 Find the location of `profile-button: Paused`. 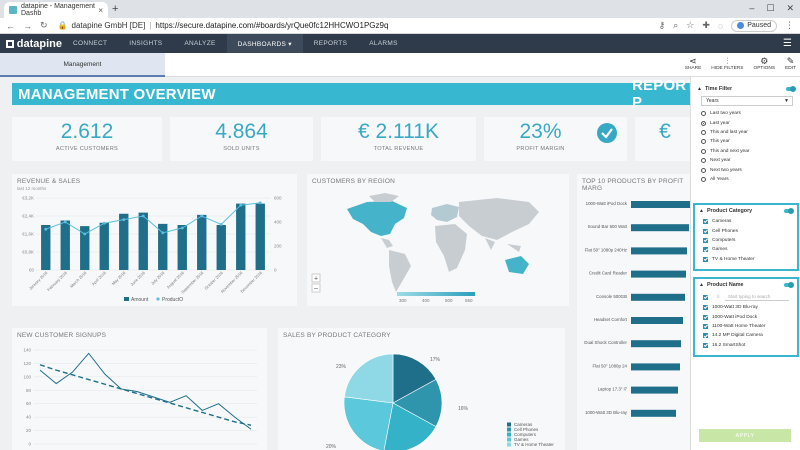

profile-button: Paused is located at coordinates (754, 25).